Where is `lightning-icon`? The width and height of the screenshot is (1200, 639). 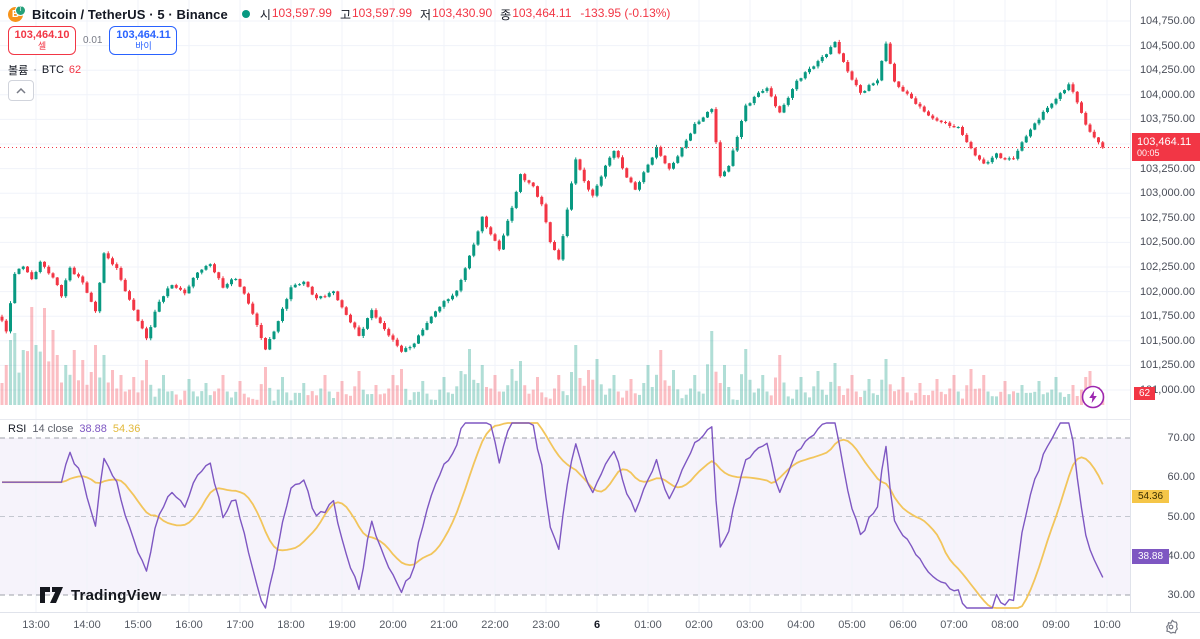
lightning-icon is located at coordinates (1093, 397).